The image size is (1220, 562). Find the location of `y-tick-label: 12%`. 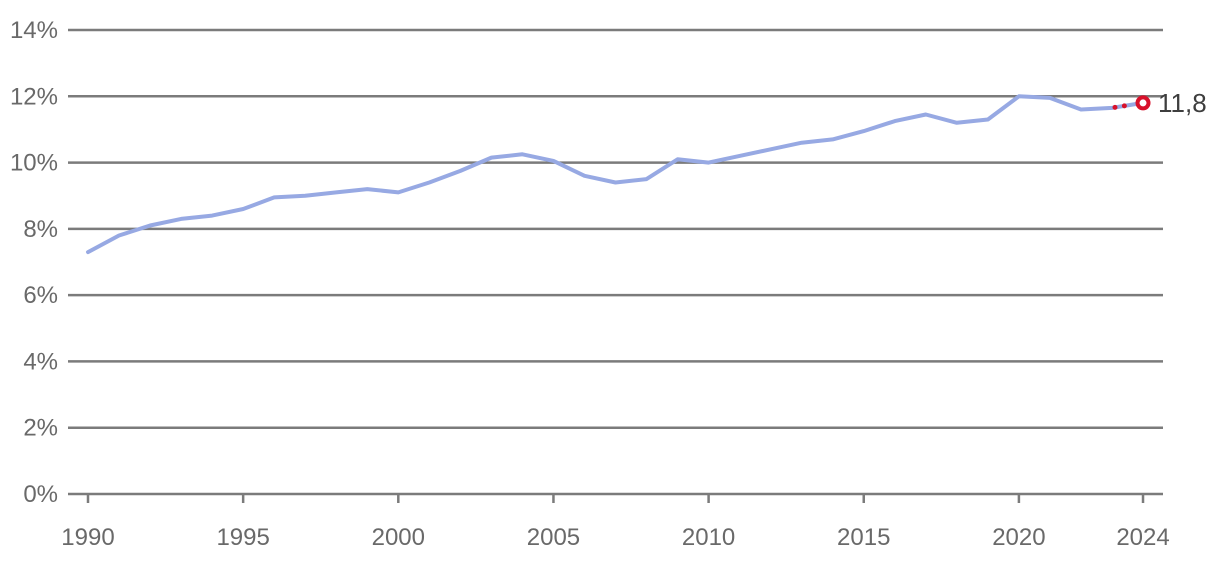

y-tick-label: 12% is located at coordinates (34, 96).